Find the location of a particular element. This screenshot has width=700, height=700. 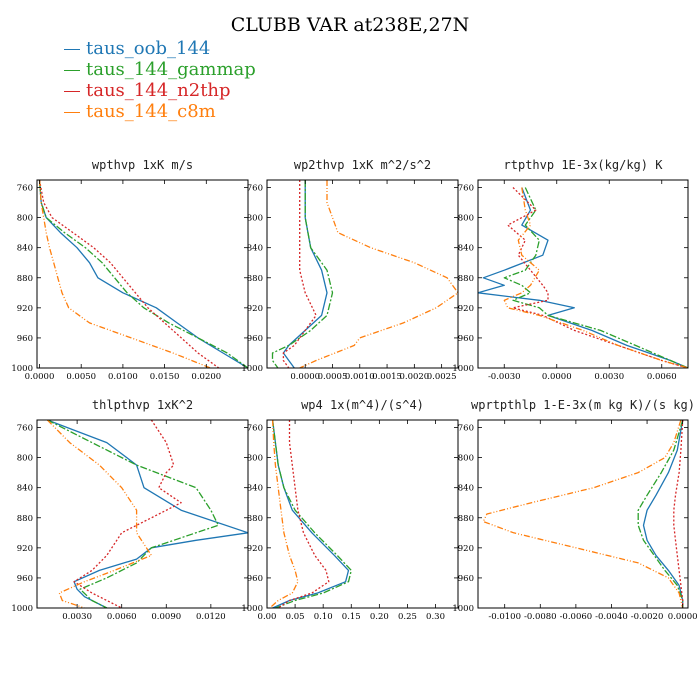

x-tick-label: 0.05 is located at coordinates (295, 617).